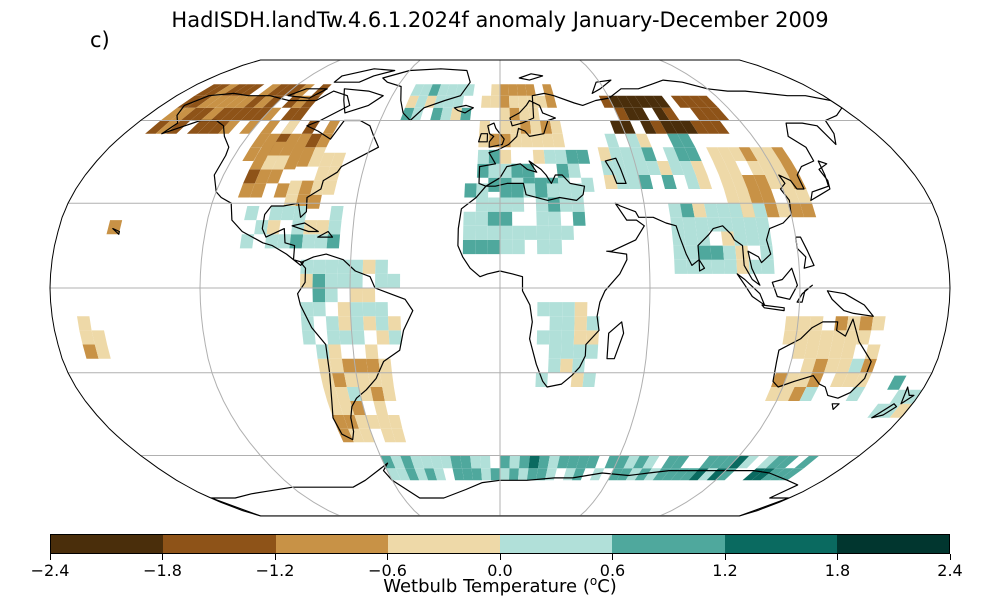  Describe the element at coordinates (835, 406) in the screenshot. I see `coastline-tasmania` at that location.